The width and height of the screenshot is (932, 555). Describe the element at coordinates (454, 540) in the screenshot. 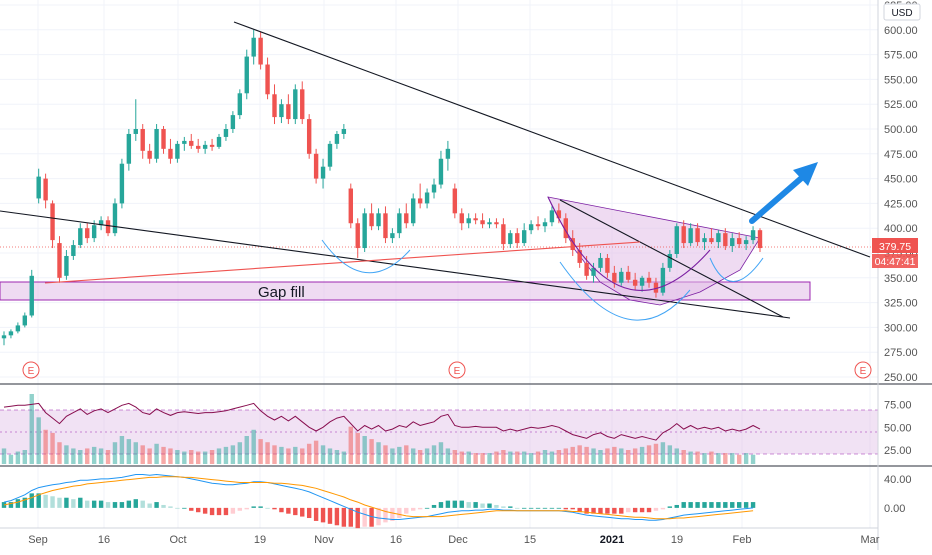

I see `time-axis: Sep 16 Oct 19 Nov 16 Dec 15 2021 19 Feb Mar` at that location.